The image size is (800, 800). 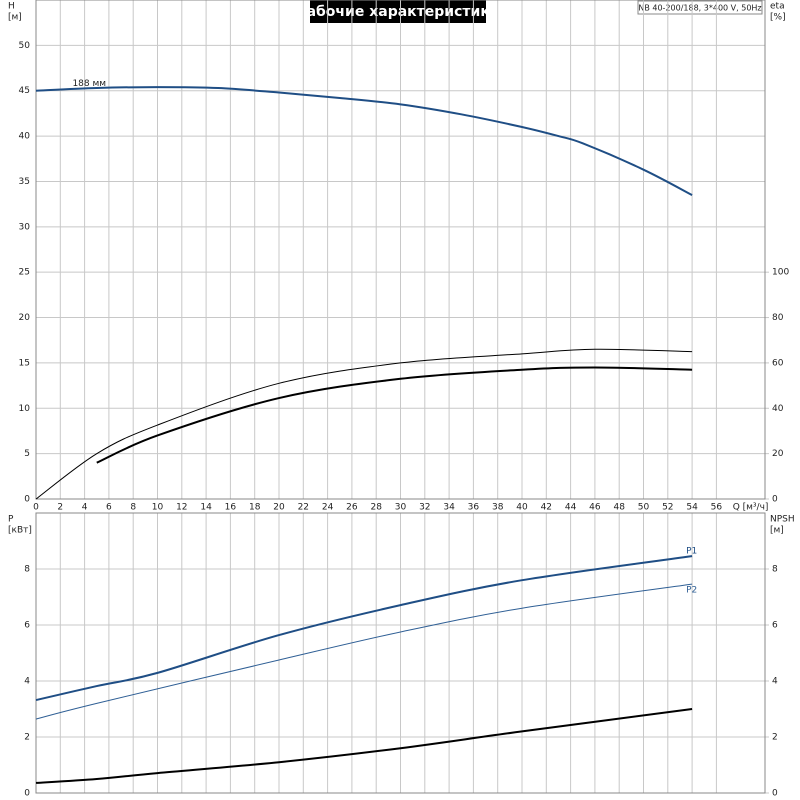 What do you see at coordinates (644, 508) in the screenshot?
I see `x-tick-label: 50` at bounding box center [644, 508].